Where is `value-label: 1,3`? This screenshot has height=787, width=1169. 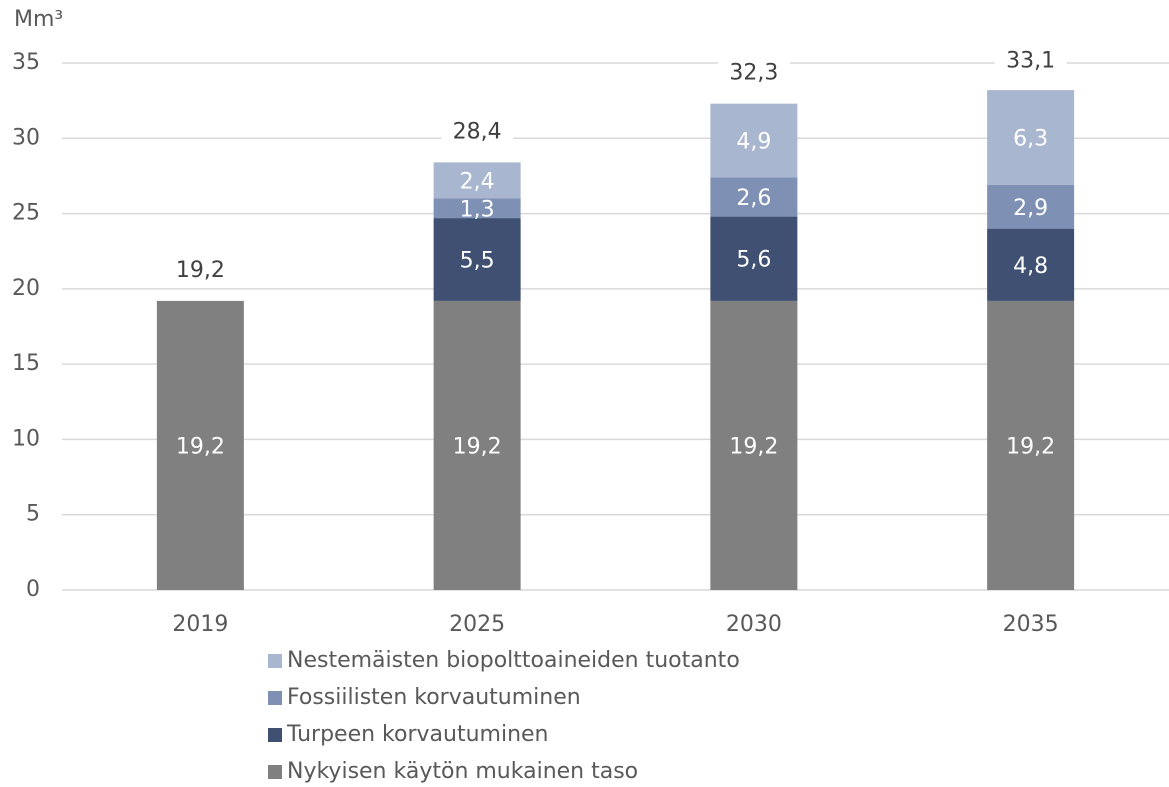 value-label: 1,3 is located at coordinates (477, 209).